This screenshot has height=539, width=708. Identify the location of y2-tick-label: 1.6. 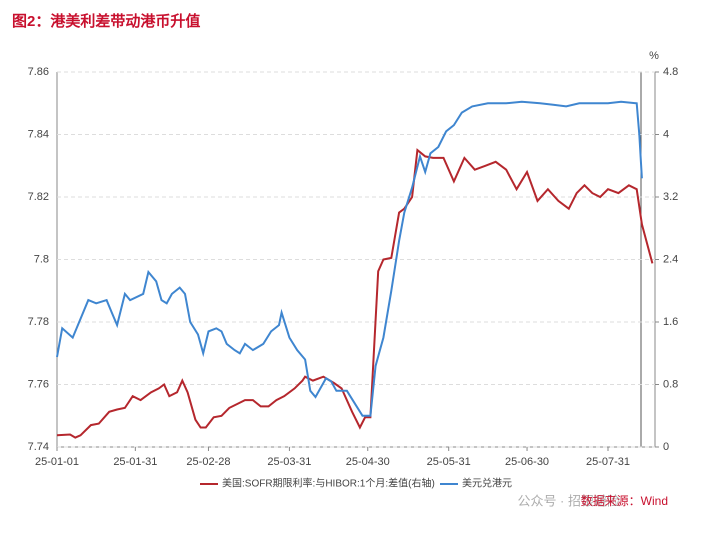
(670, 322).